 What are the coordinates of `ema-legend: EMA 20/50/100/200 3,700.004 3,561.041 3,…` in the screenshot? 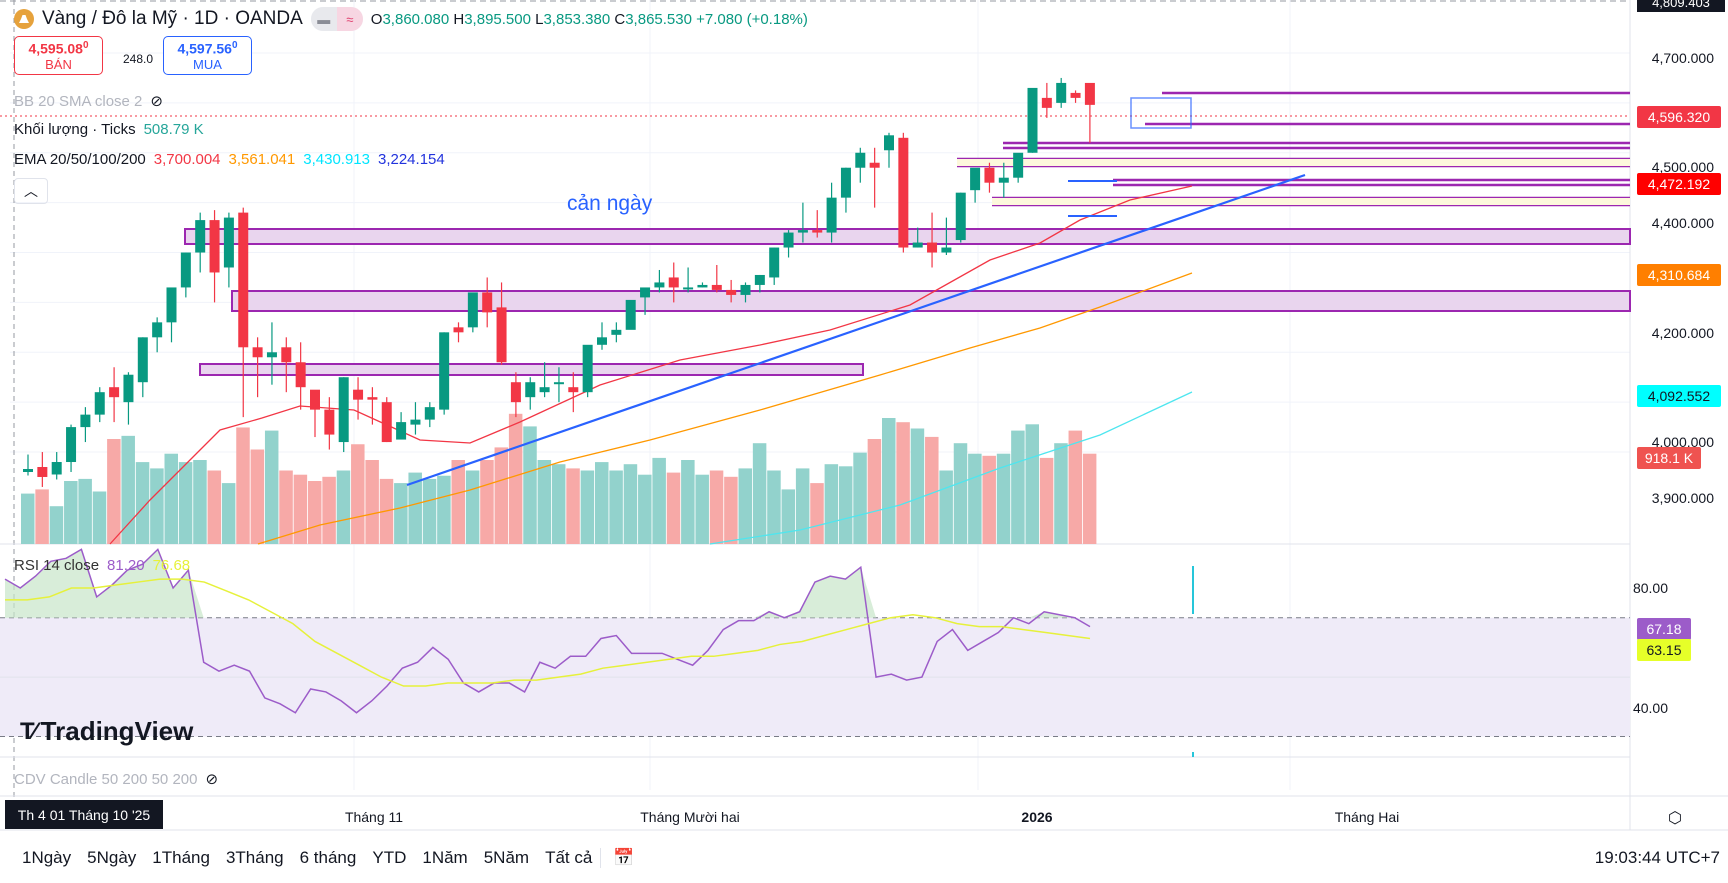 It's located at (229, 159).